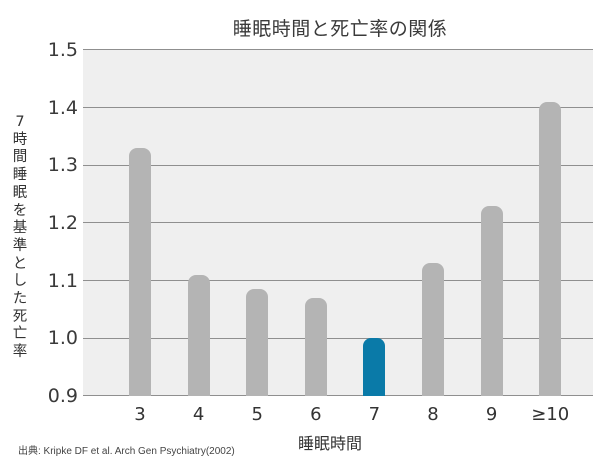 The height and width of the screenshot is (463, 600). What do you see at coordinates (491, 414) in the screenshot?
I see `x-tick-label: 9` at bounding box center [491, 414].